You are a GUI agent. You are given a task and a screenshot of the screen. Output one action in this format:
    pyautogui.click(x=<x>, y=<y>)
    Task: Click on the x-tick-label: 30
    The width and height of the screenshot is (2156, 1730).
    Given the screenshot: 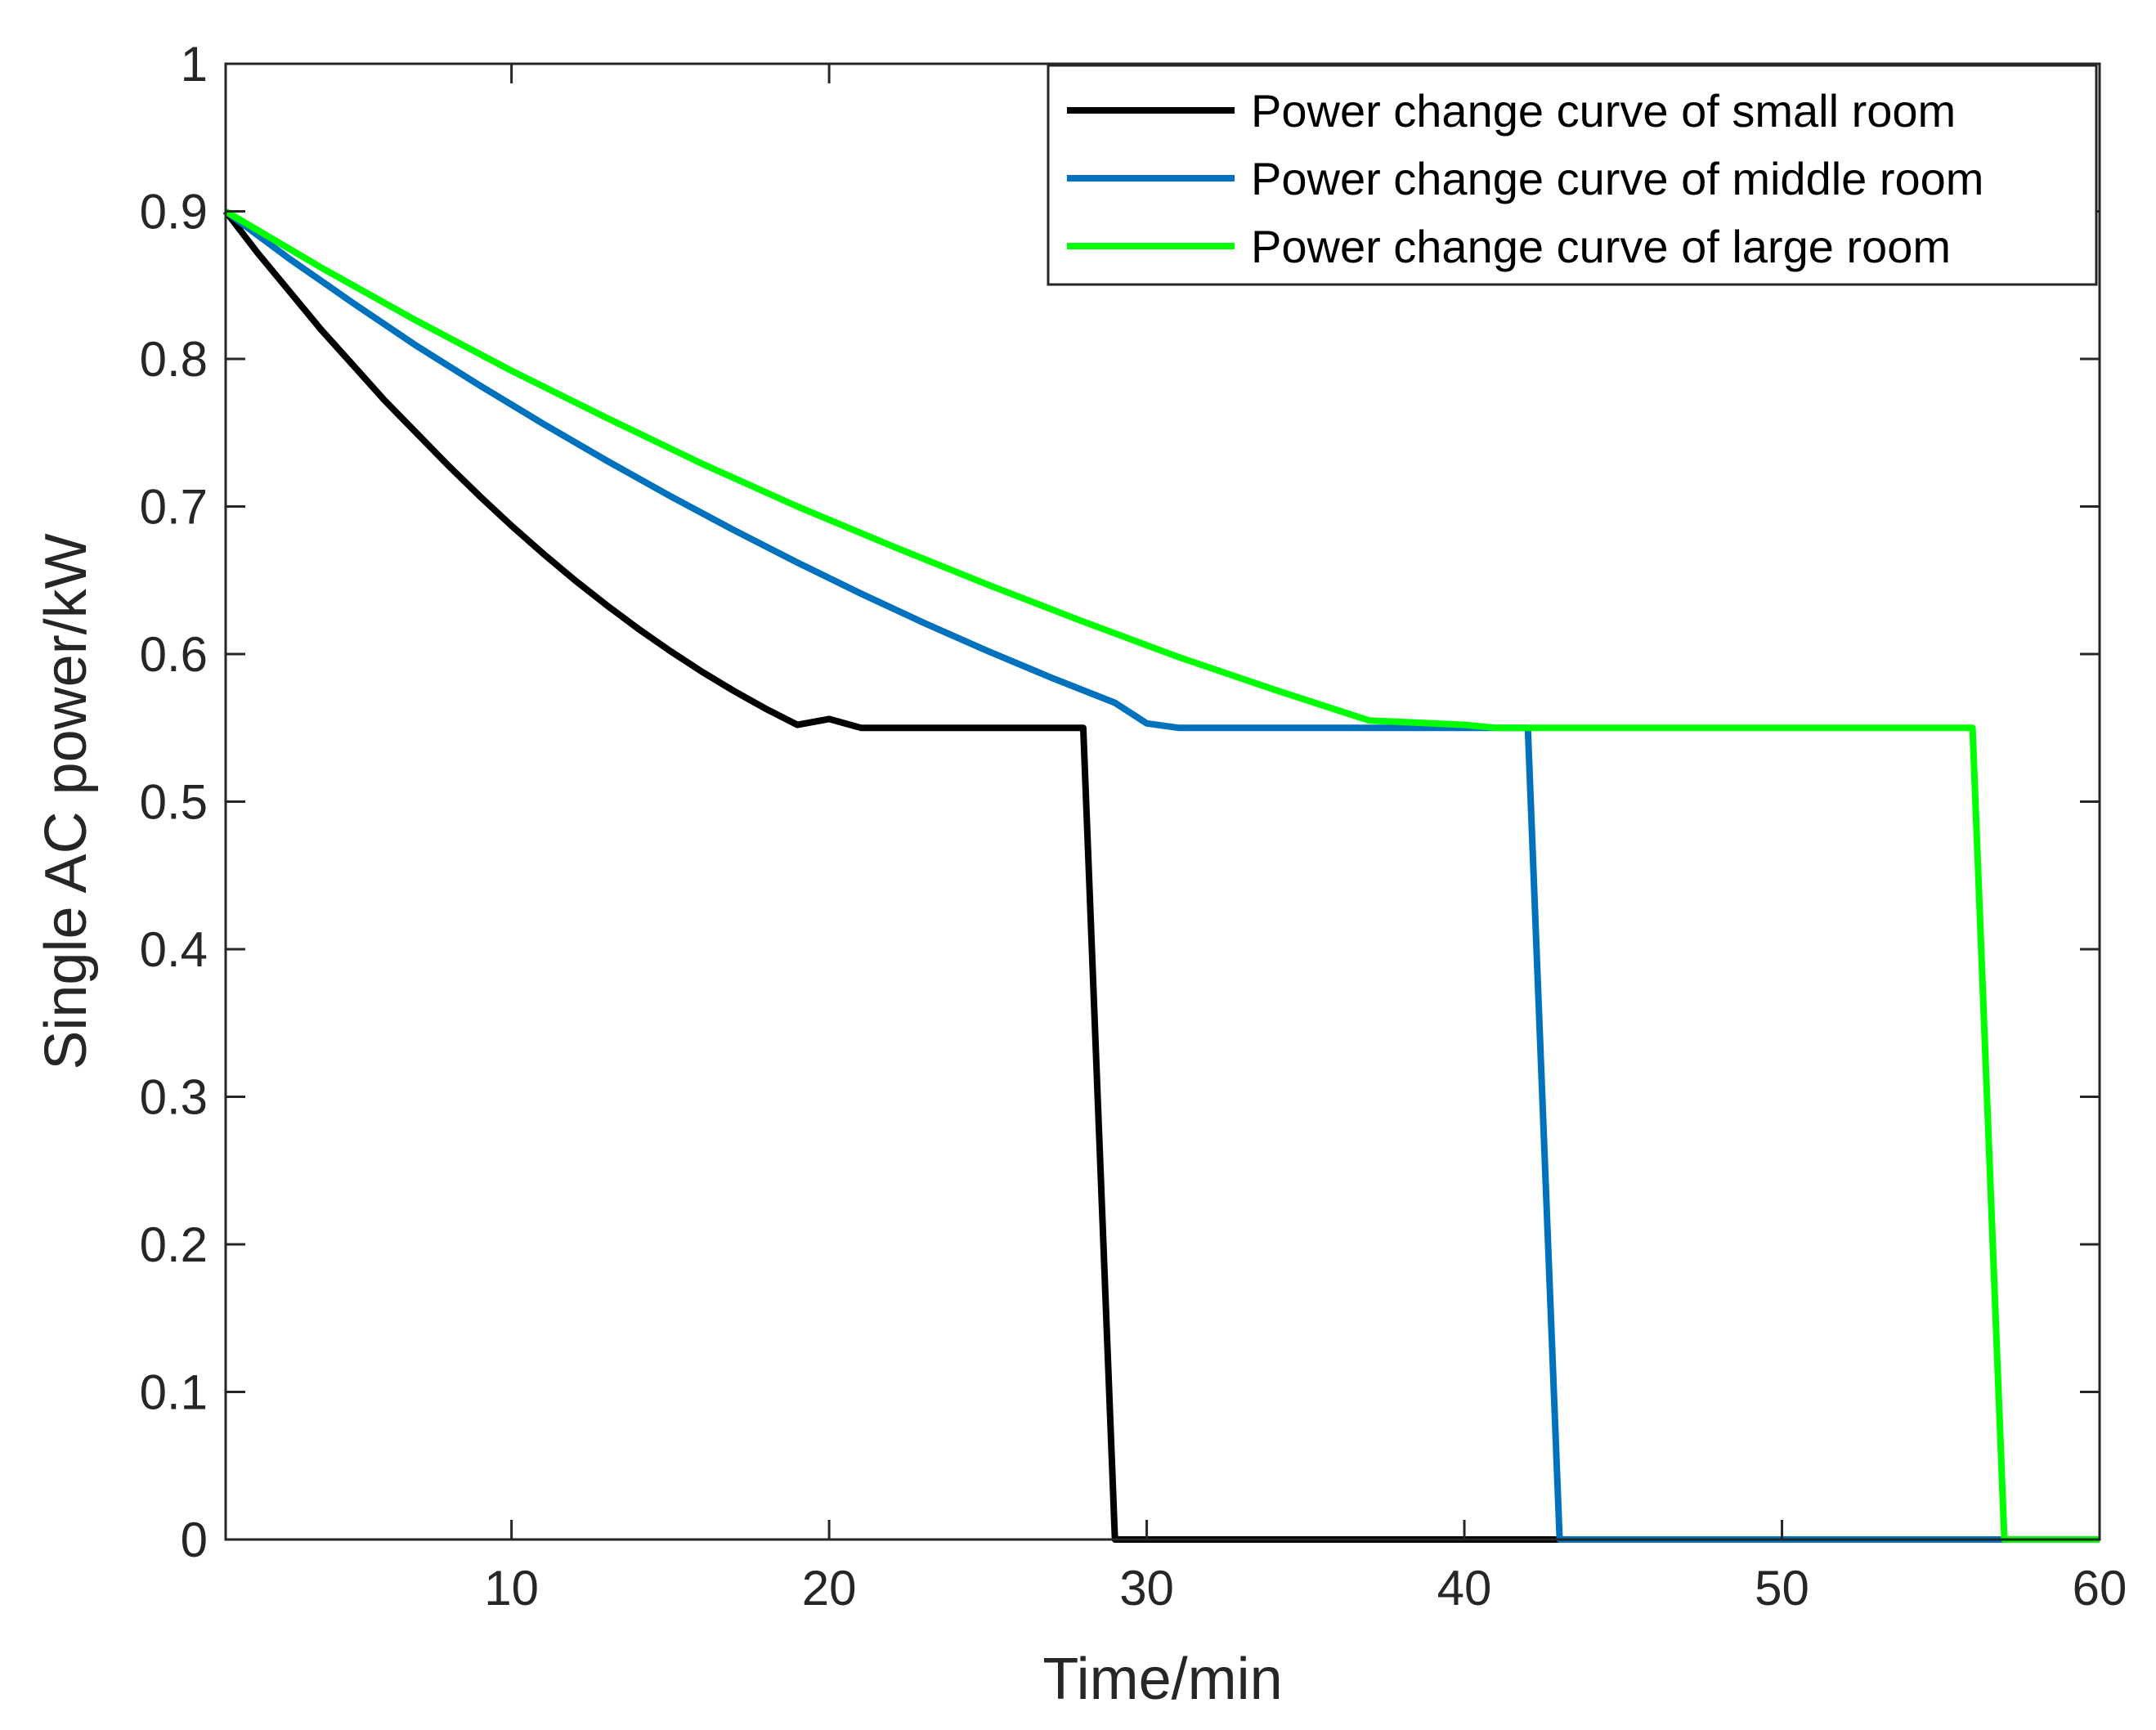 What is the action you would take?
    pyautogui.click(x=1146, y=1588)
    